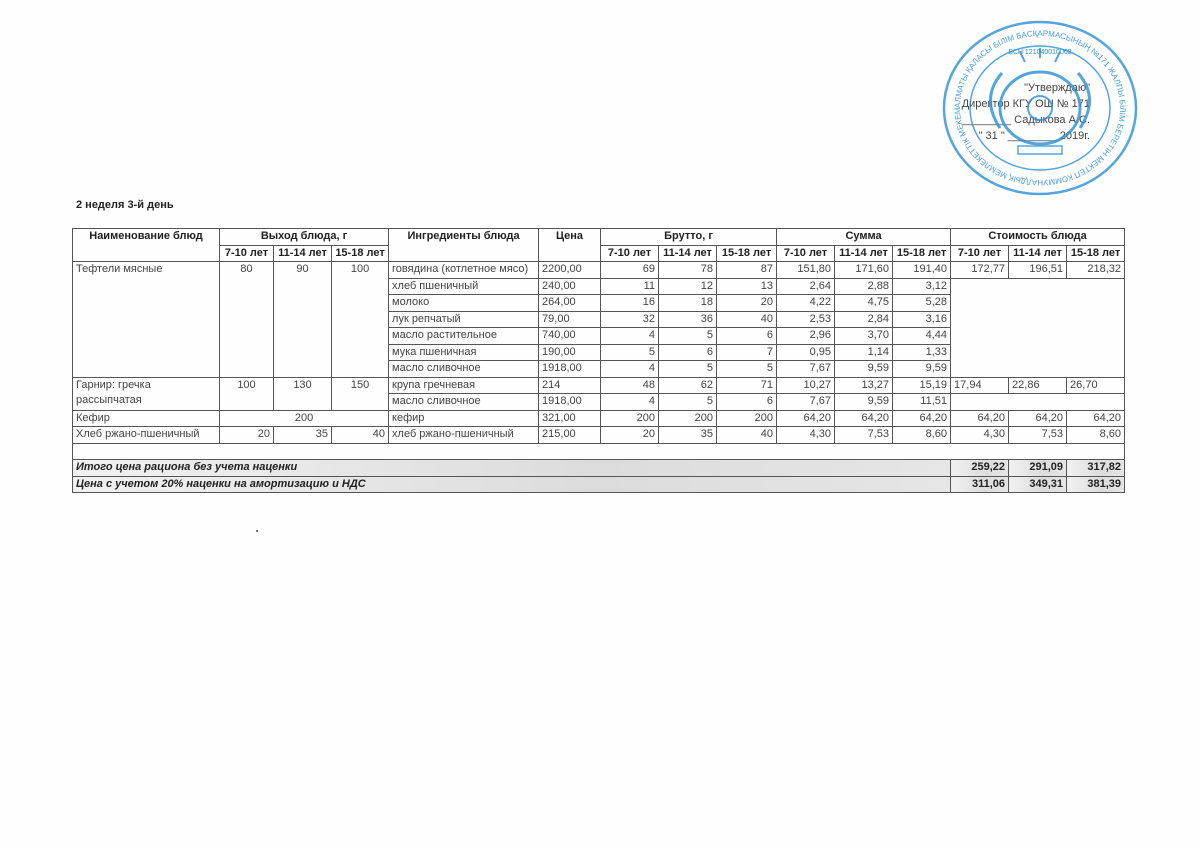  What do you see at coordinates (570, 319) in the screenshot?
I see `ingredient-price: 79,00` at bounding box center [570, 319].